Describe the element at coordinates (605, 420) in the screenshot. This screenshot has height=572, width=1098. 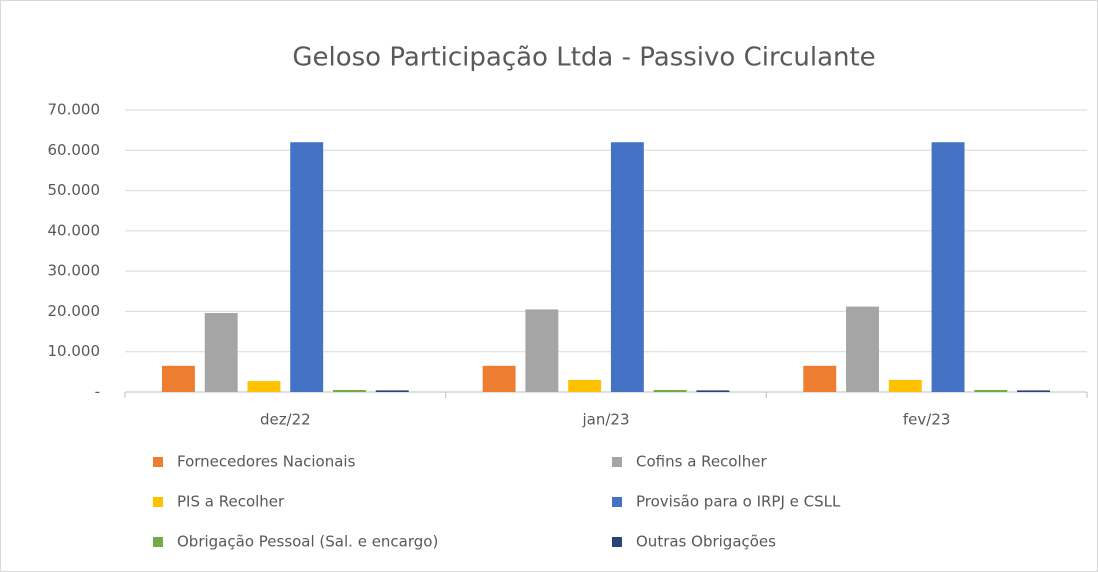
I see `x-tick-label: jan/23` at that location.